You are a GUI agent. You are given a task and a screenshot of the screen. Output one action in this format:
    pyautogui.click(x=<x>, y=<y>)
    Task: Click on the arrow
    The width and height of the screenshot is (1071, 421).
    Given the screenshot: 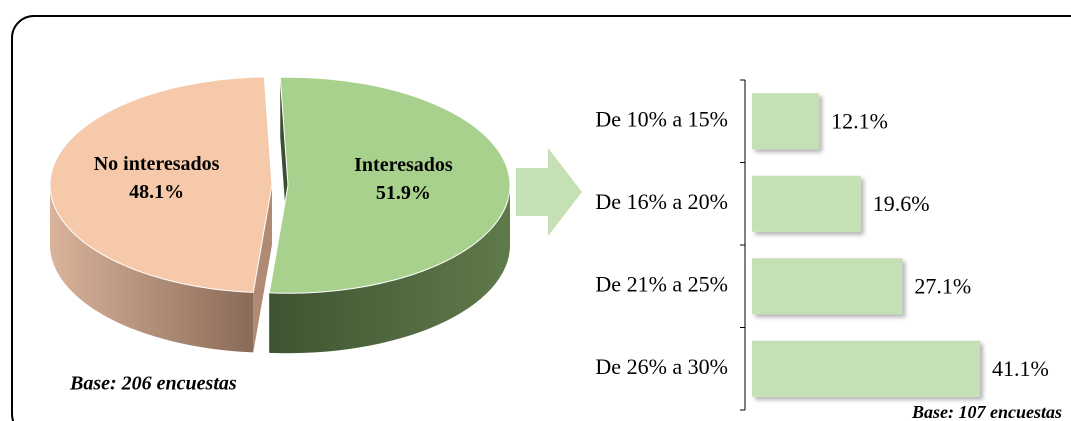 What is the action you would take?
    pyautogui.click(x=549, y=192)
    